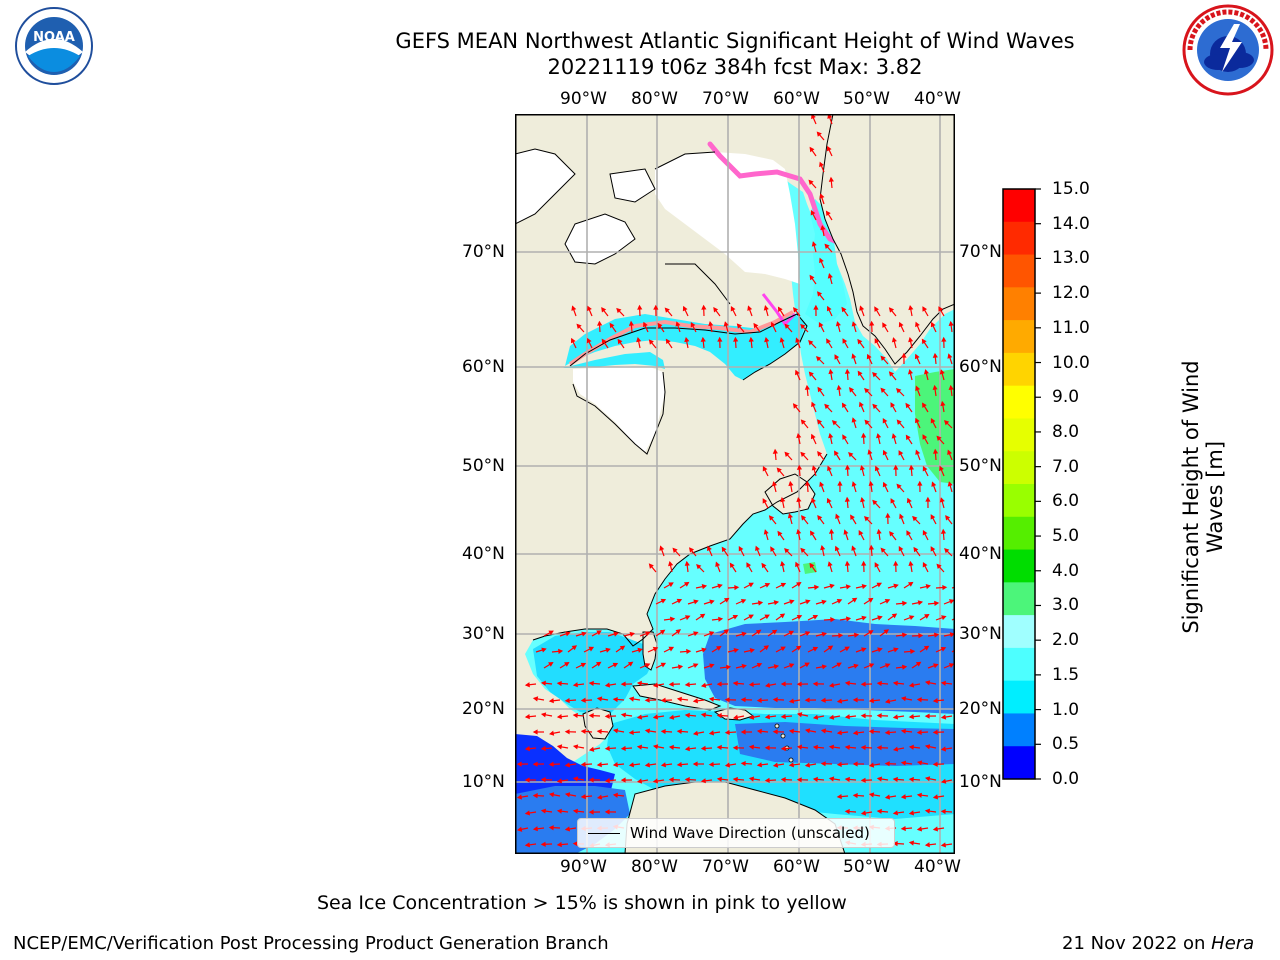  Describe the element at coordinates (725, 99) in the screenshot. I see `lon-label-top-70w: 70°W` at that location.